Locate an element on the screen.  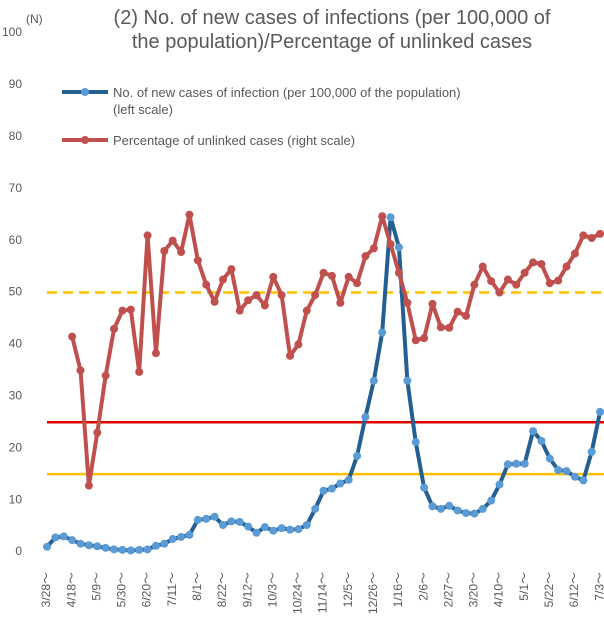
x-tick-label: 9/12～ is located at coordinates (247, 589).